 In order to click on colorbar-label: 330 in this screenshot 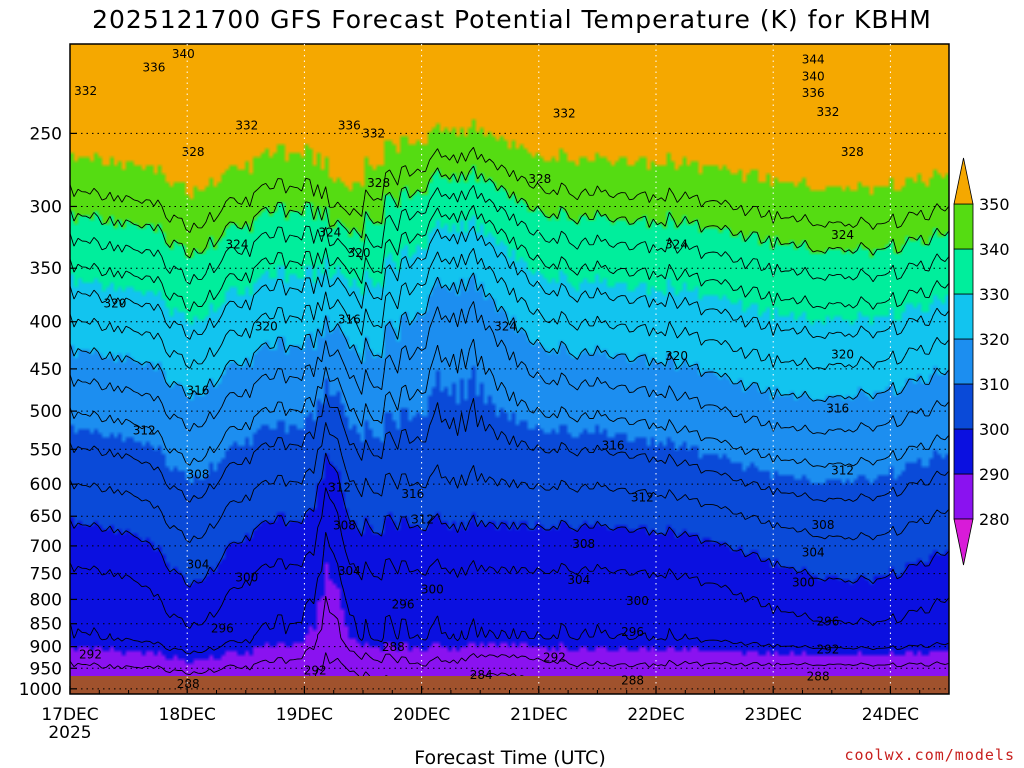, I will do `click(994, 294)`.